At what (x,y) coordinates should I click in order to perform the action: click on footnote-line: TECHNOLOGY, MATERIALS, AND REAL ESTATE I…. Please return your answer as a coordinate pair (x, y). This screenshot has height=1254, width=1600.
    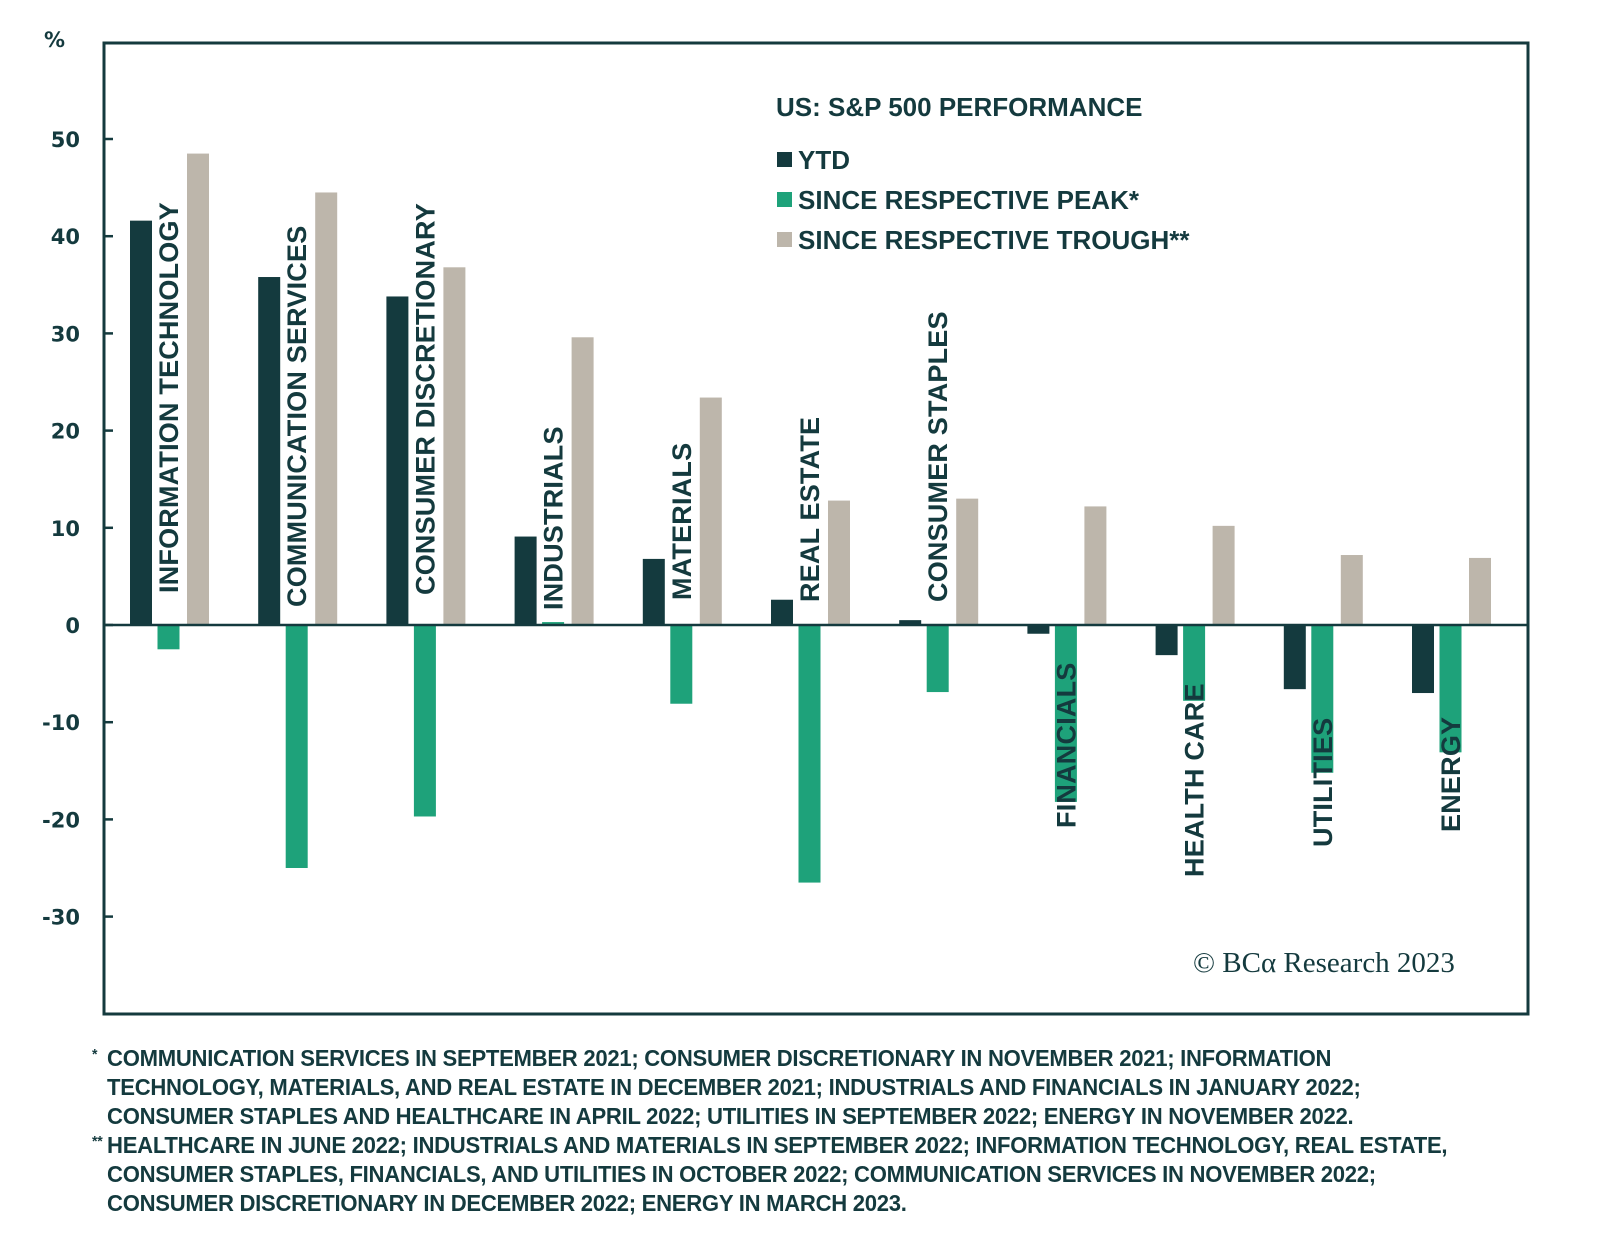
    Looking at the image, I should click on (734, 1087).